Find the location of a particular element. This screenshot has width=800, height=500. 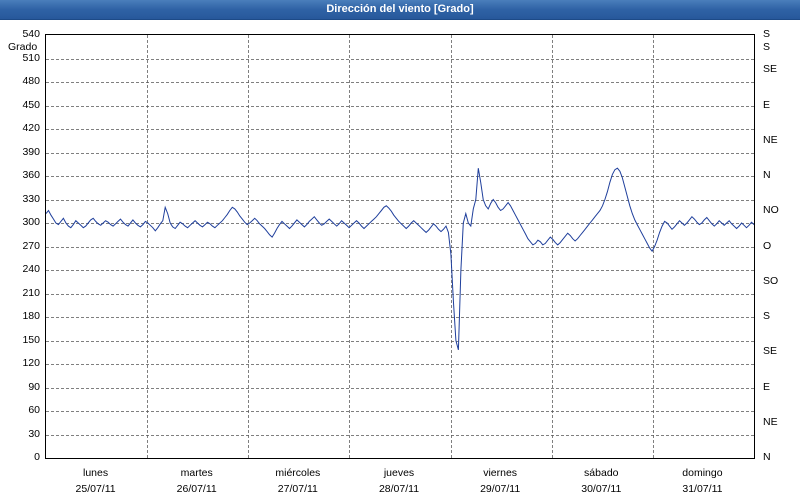

y-axis-tick-label: 90 is located at coordinates (34, 386).